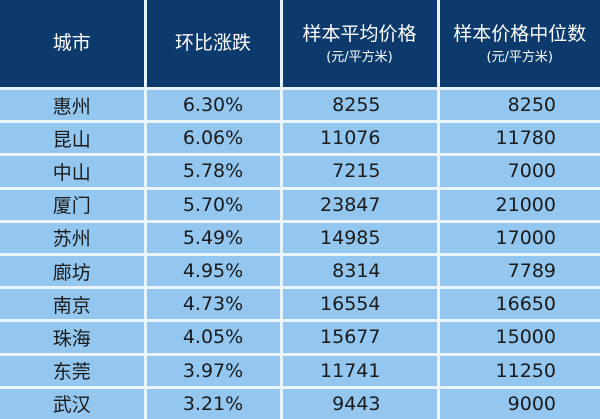 Image resolution: width=600 pixels, height=419 pixels. I want to click on table-row: 东莞 3.97% 11741 11250, so click(300, 370).